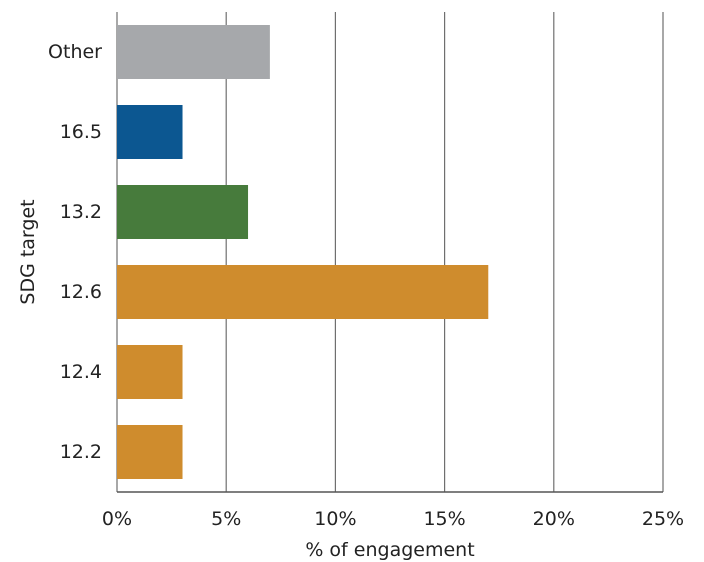 The image size is (704, 562). What do you see at coordinates (81, 372) in the screenshot?
I see `category-label: 12.4` at bounding box center [81, 372].